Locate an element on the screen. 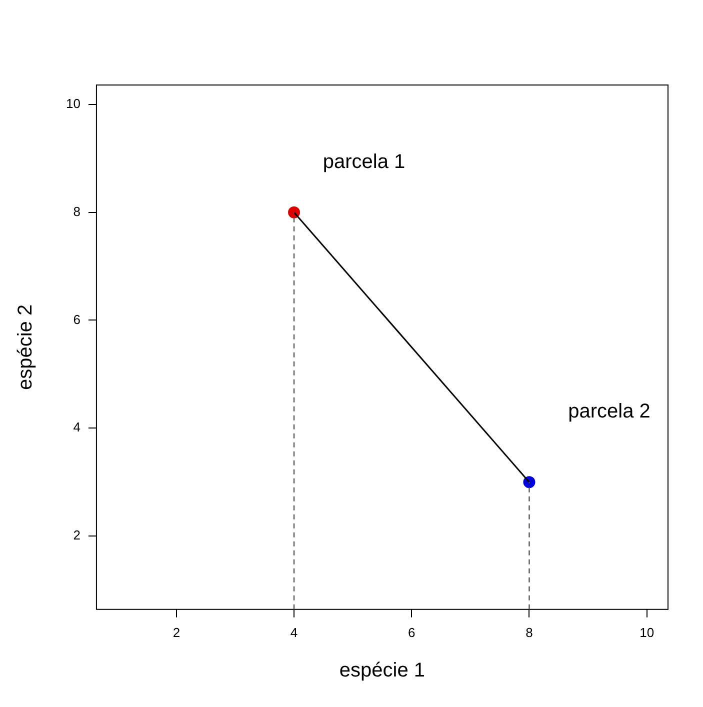  x-tick-label: 6 is located at coordinates (412, 632).